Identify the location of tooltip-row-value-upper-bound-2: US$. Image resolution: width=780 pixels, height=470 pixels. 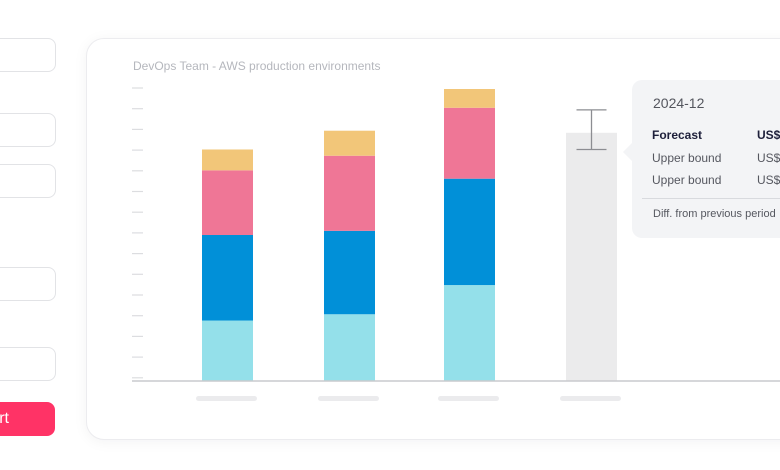
(768, 180).